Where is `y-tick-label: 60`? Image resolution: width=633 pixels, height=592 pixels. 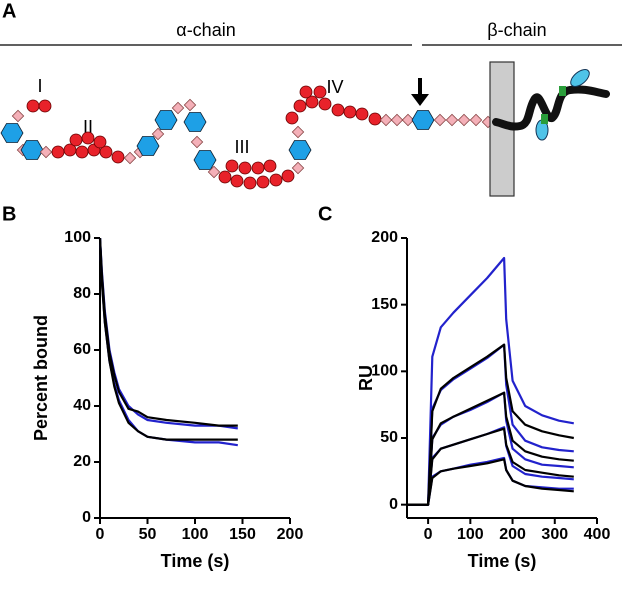
y-tick-label: 60 is located at coordinates (82, 349).